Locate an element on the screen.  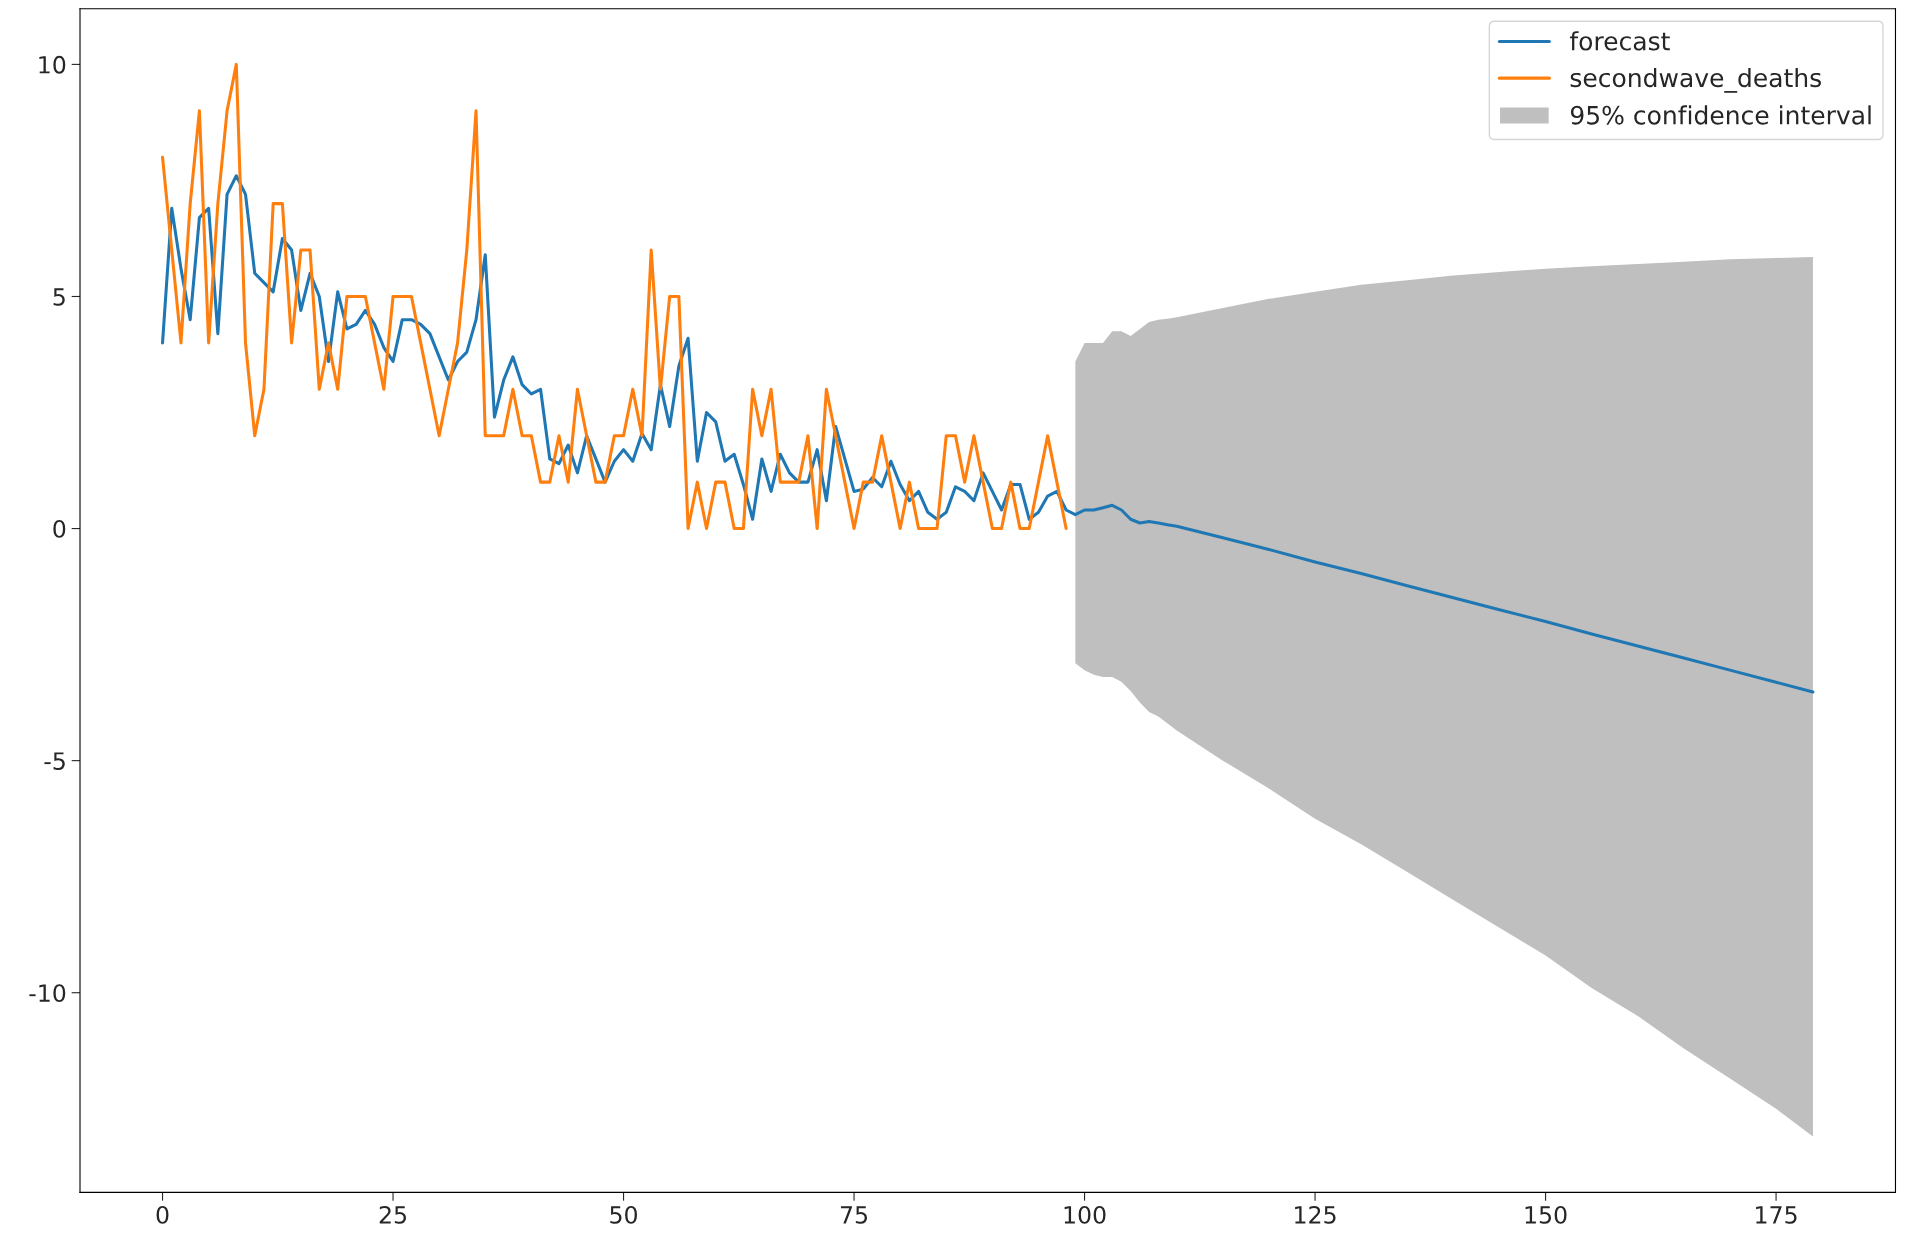
legend-label: 95% confidence interval is located at coordinates (1720, 115).